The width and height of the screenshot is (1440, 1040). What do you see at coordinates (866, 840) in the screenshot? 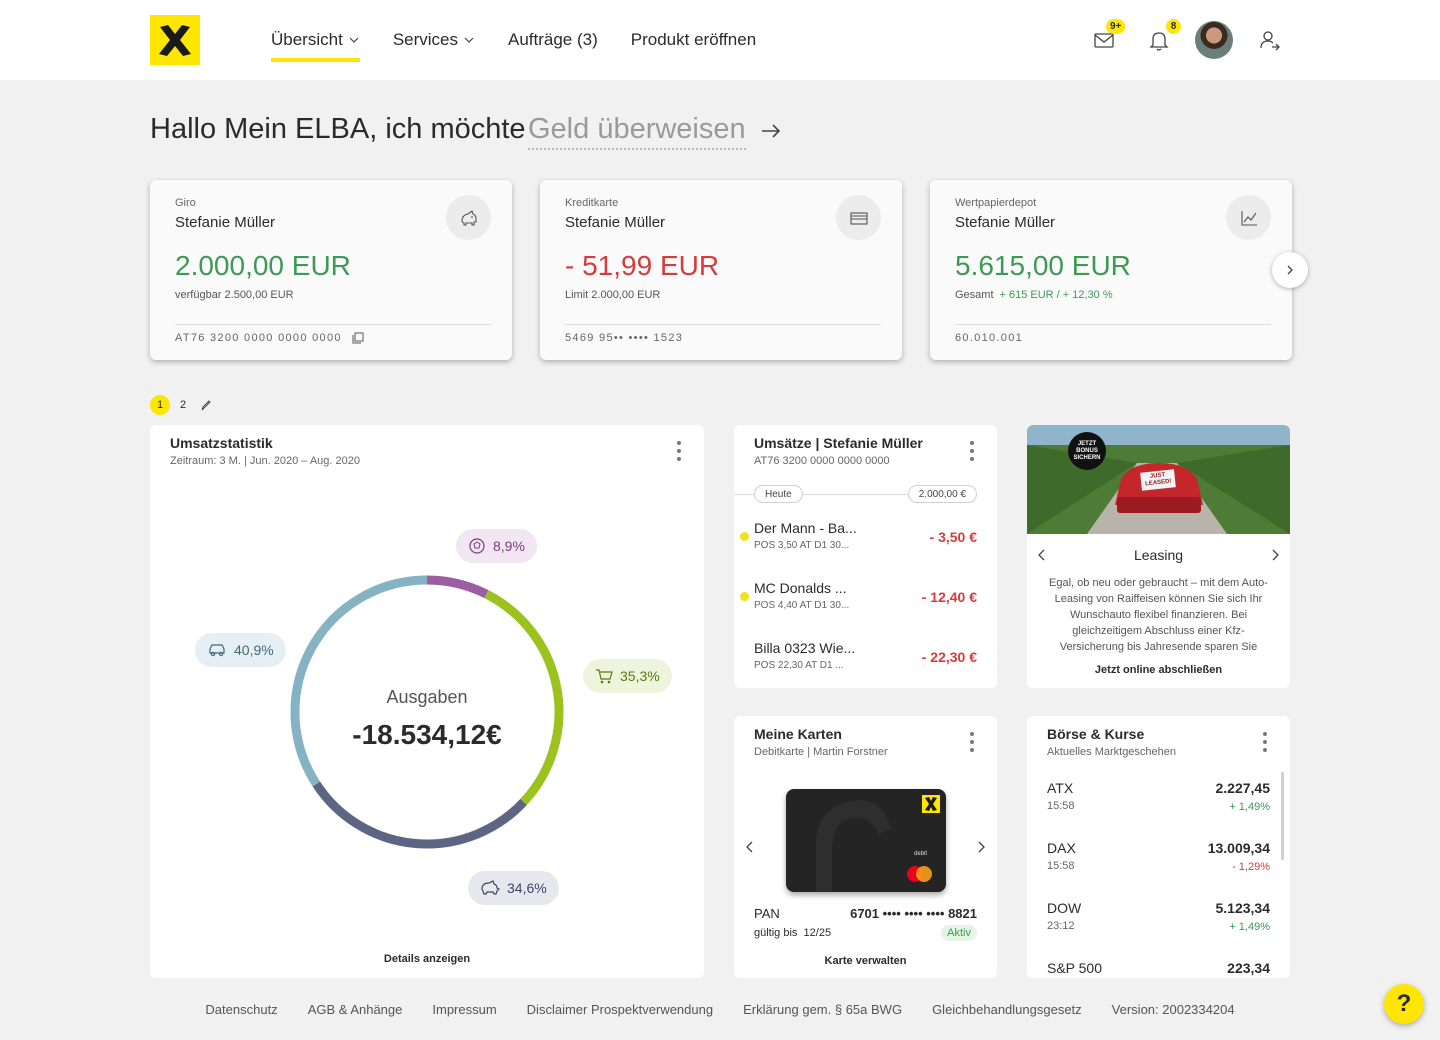
I see `debit-card-image: debit` at bounding box center [866, 840].